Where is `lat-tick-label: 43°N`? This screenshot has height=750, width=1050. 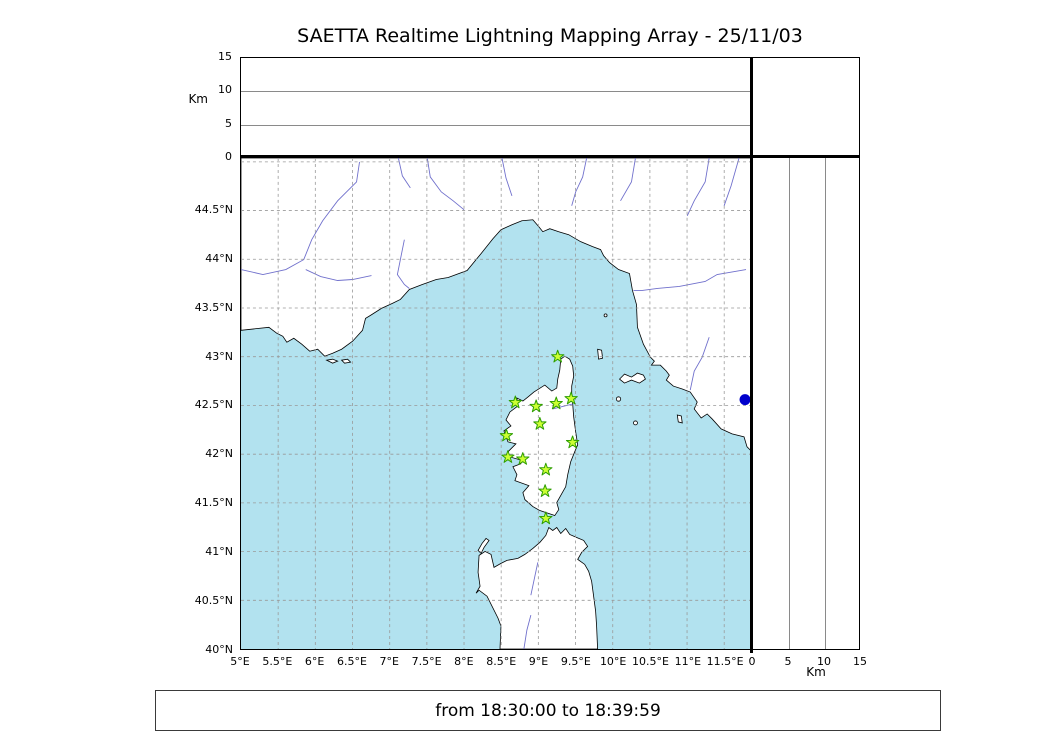
lat-tick-label: 43°N is located at coordinates (219, 356).